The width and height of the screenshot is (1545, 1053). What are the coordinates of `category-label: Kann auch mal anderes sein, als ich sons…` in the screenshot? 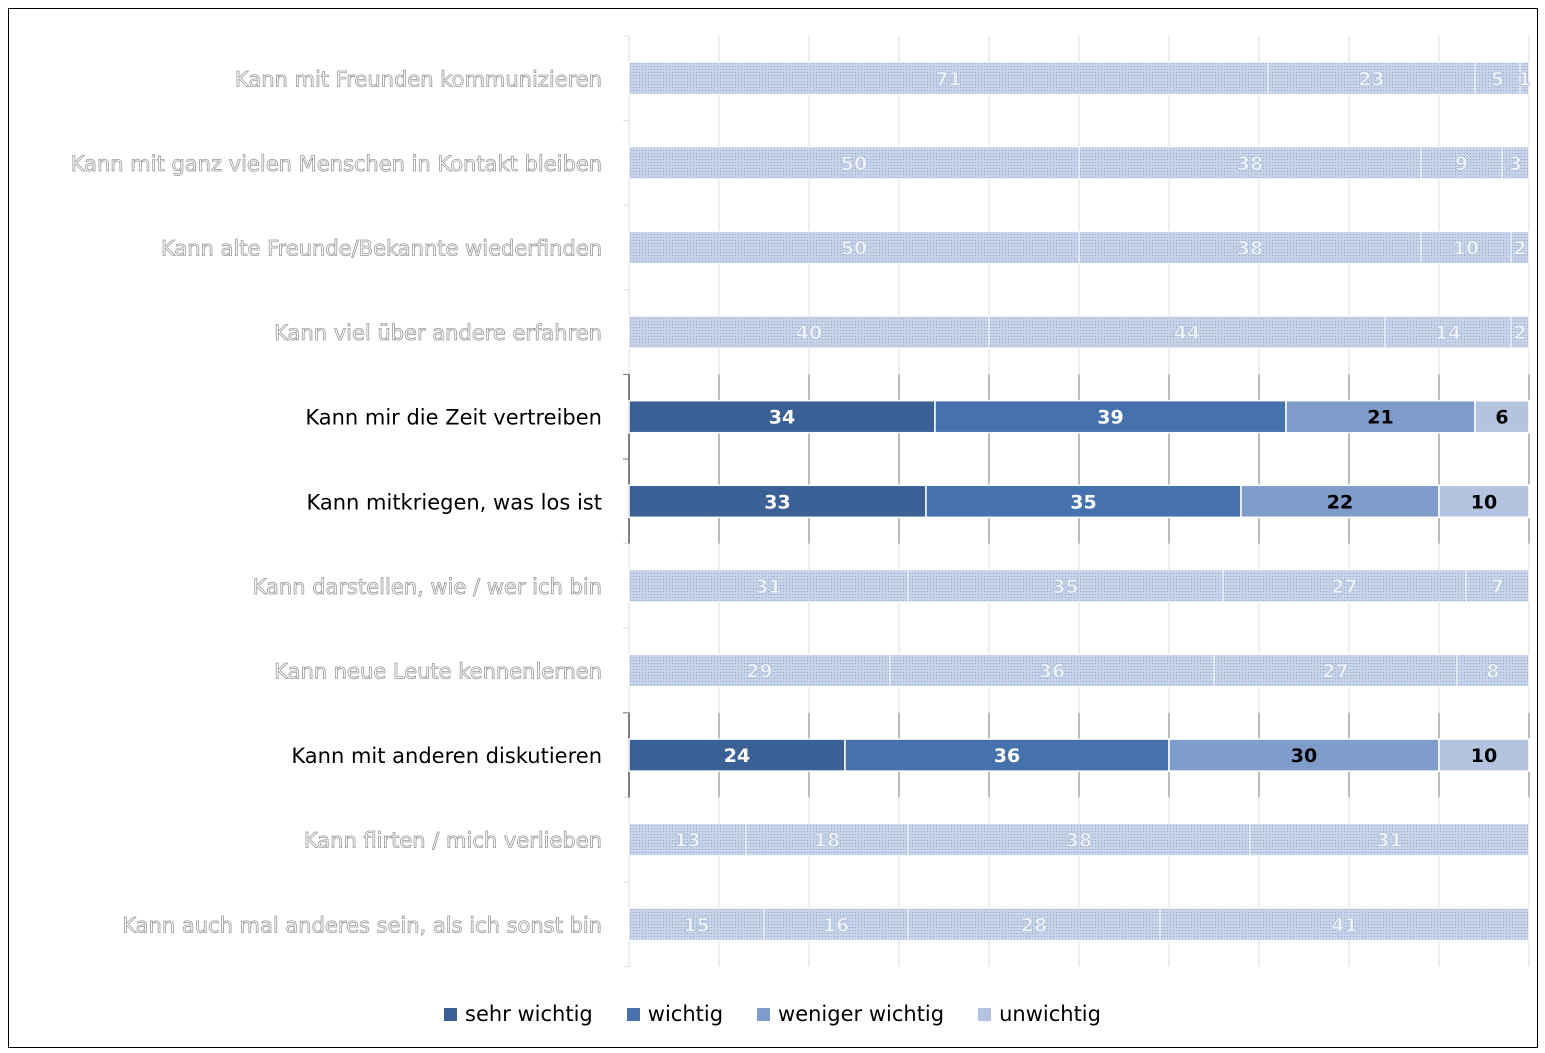 It's located at (362, 925).